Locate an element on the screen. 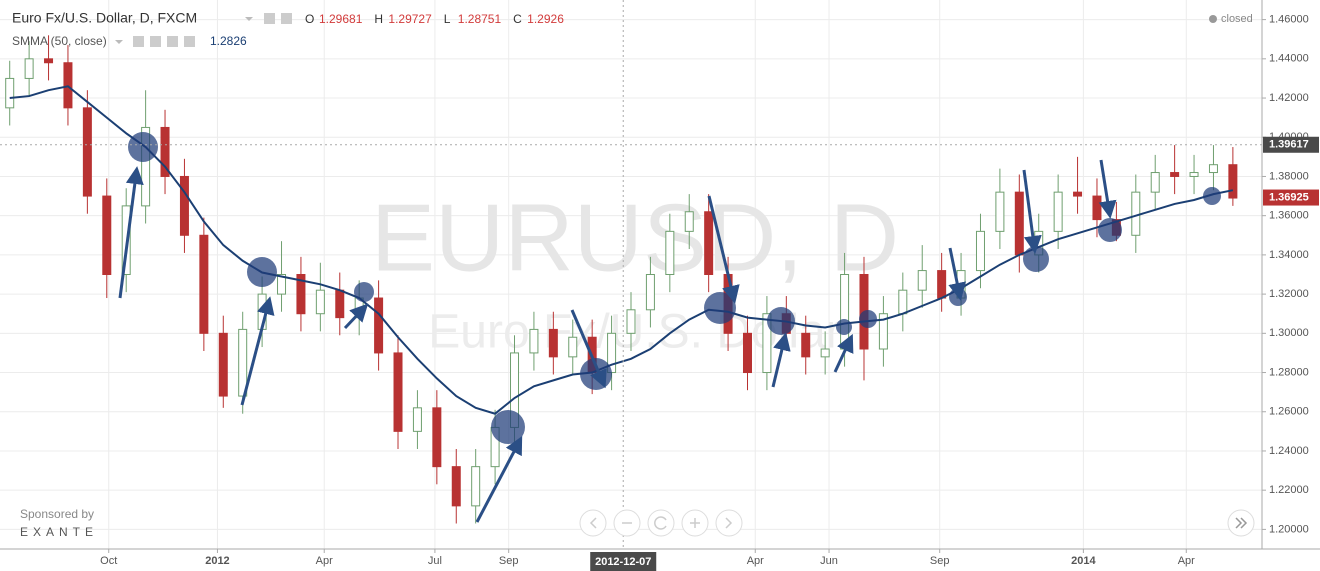 This screenshot has width=1320, height=571. scroll-left is located at coordinates (593, 523).